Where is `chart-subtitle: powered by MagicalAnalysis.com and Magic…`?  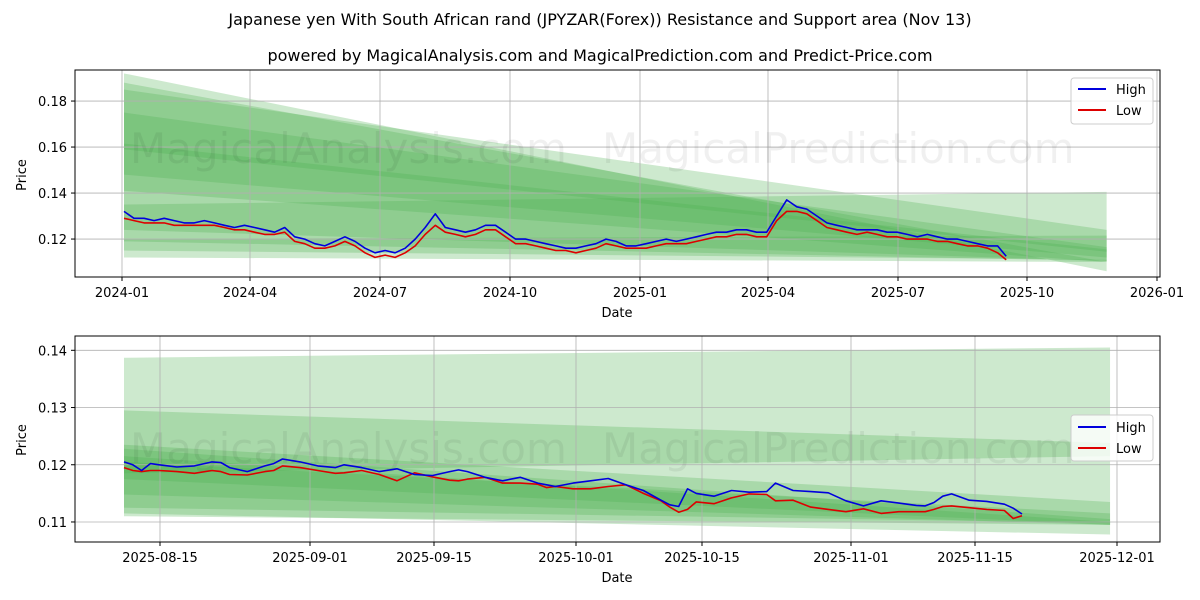 chart-subtitle: powered by MagicalAnalysis.com and Magic… is located at coordinates (600, 55).